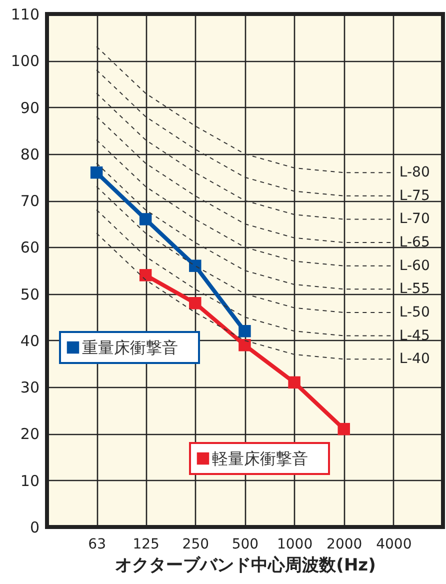 Image resolution: width=446 pixels, height=584 pixels. What do you see at coordinates (260, 458) in the screenshot?
I see `legend-label: 軽量床衝撃音` at bounding box center [260, 458].